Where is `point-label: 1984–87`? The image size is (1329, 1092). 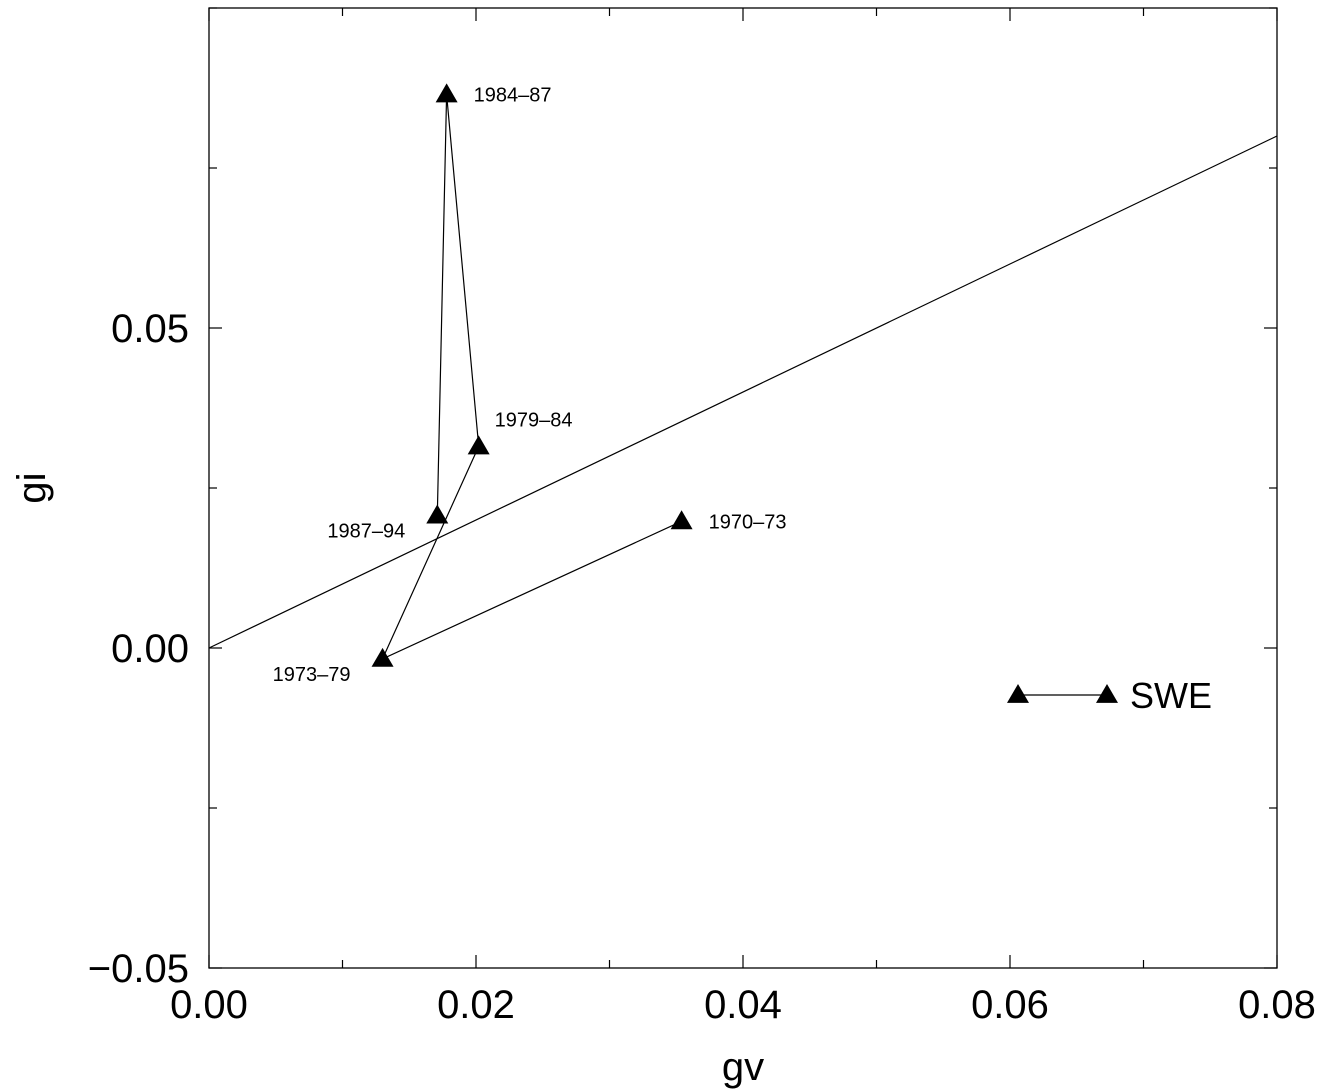 point-label: 1984–87 is located at coordinates (513, 95).